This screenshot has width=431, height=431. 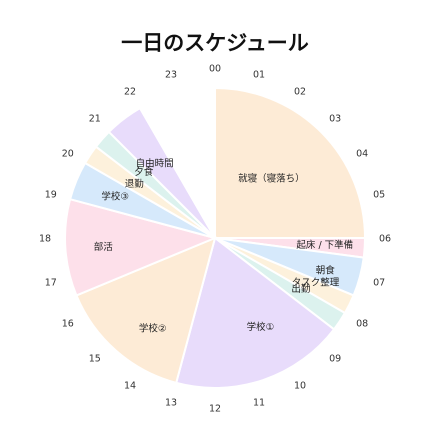 What do you see at coordinates (171, 74) in the screenshot?
I see `hour-tick-label: 23` at bounding box center [171, 74].